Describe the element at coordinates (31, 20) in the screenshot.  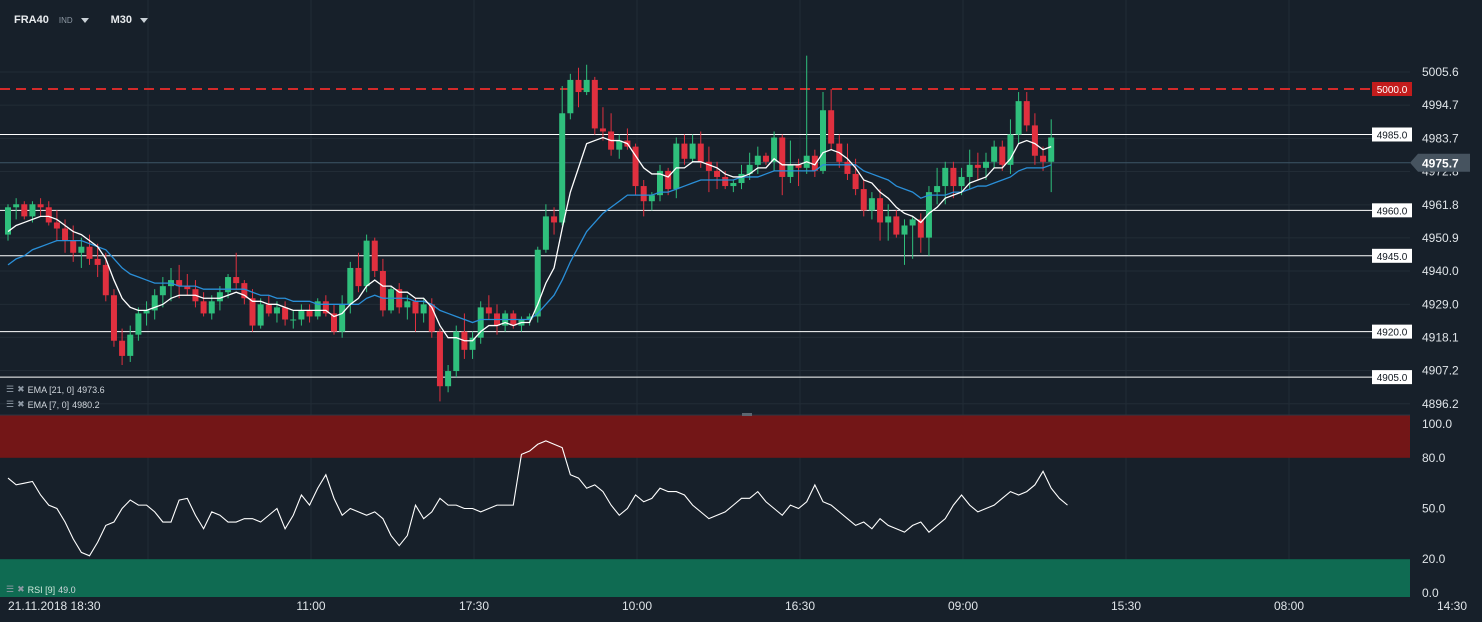
I see `symbol-label: FRA40` at that location.